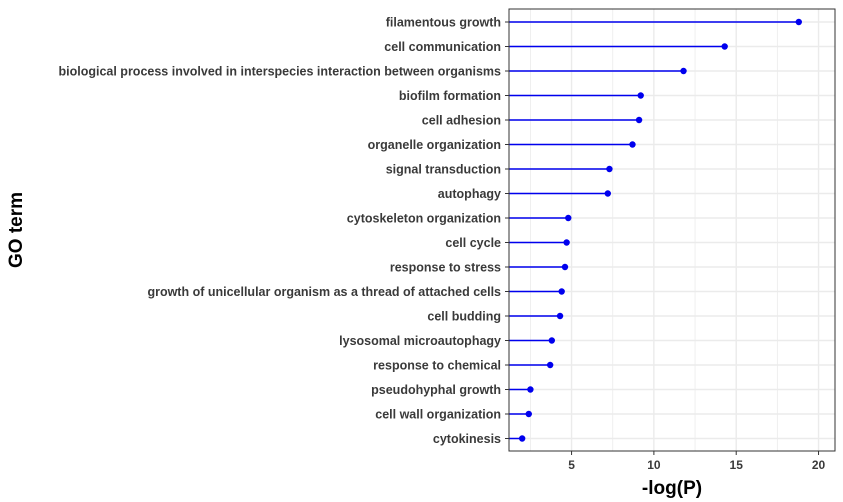 Image resolution: width=843 pixels, height=502 pixels. What do you see at coordinates (697, 461) in the screenshot?
I see `x-axis: 5 10 15 20` at bounding box center [697, 461].